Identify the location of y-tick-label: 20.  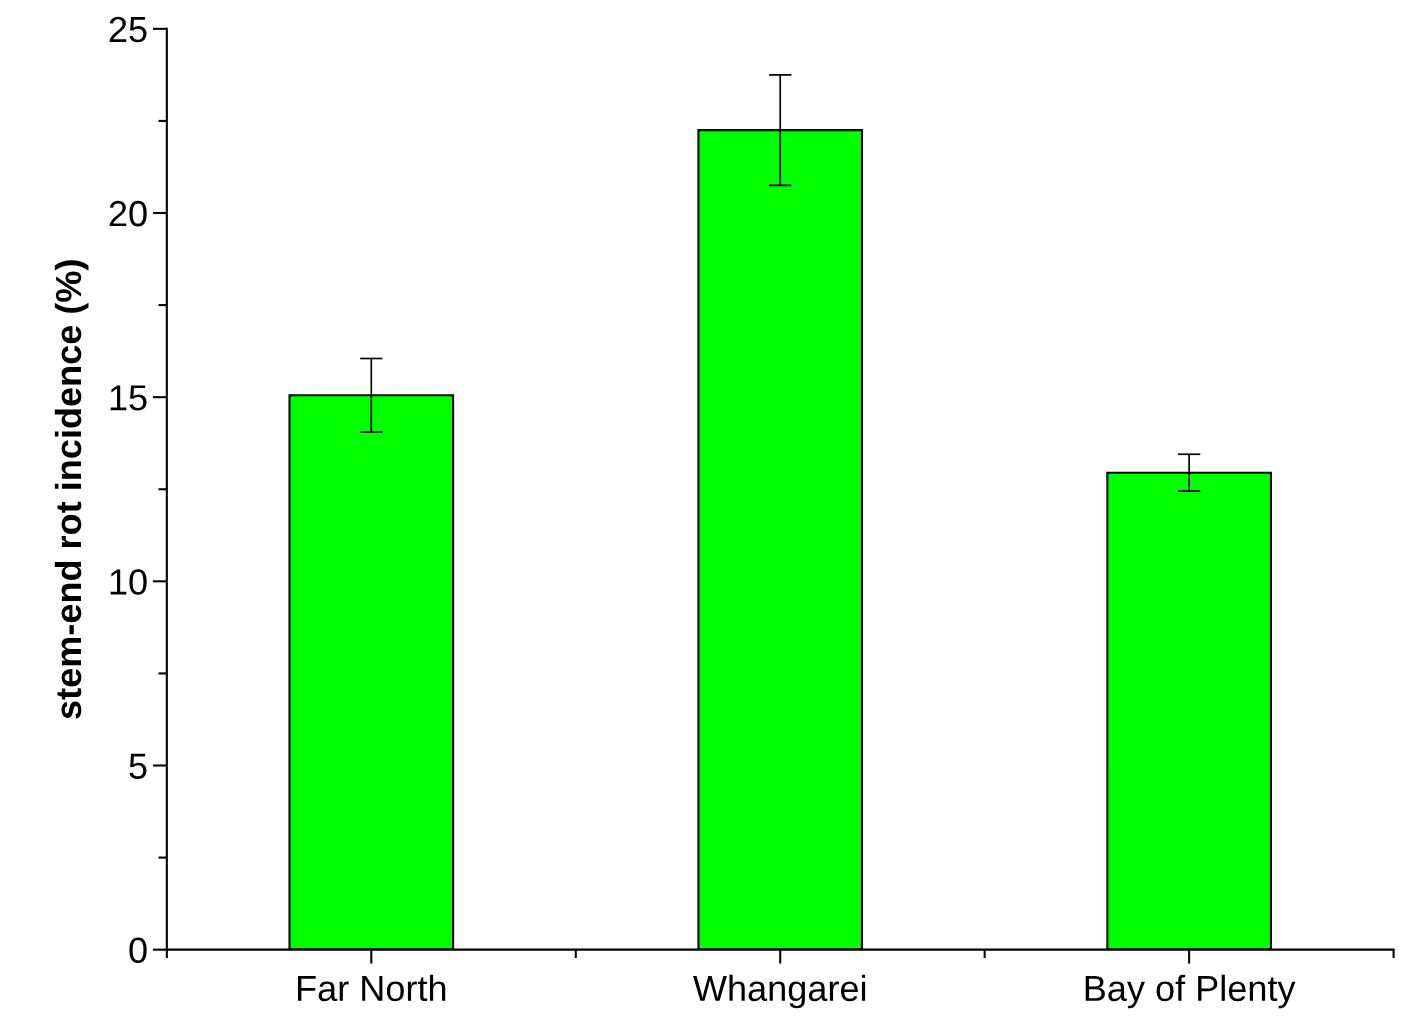
(128, 213).